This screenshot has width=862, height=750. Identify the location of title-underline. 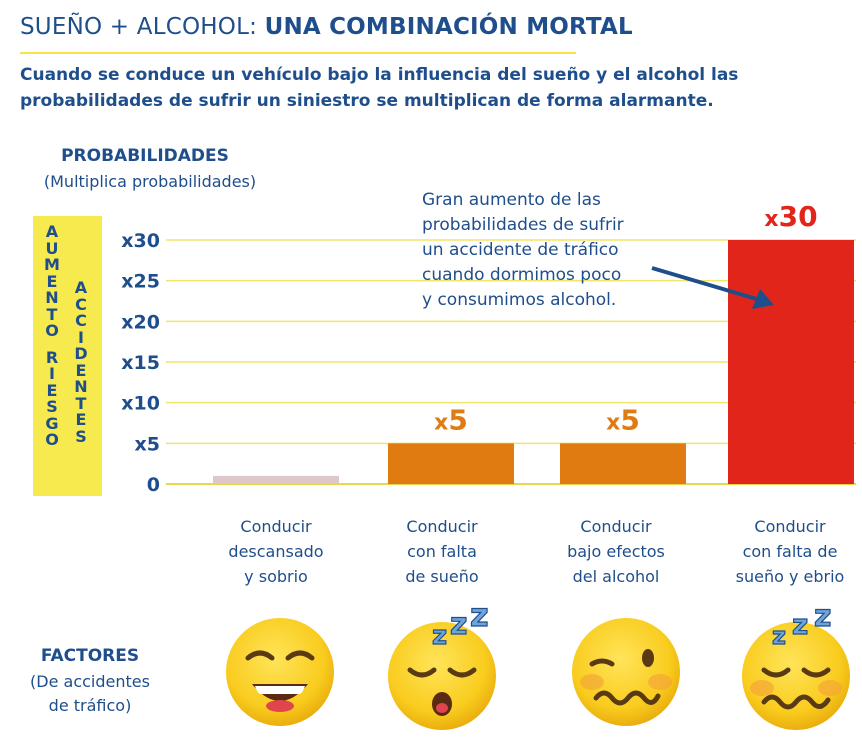
(298, 53).